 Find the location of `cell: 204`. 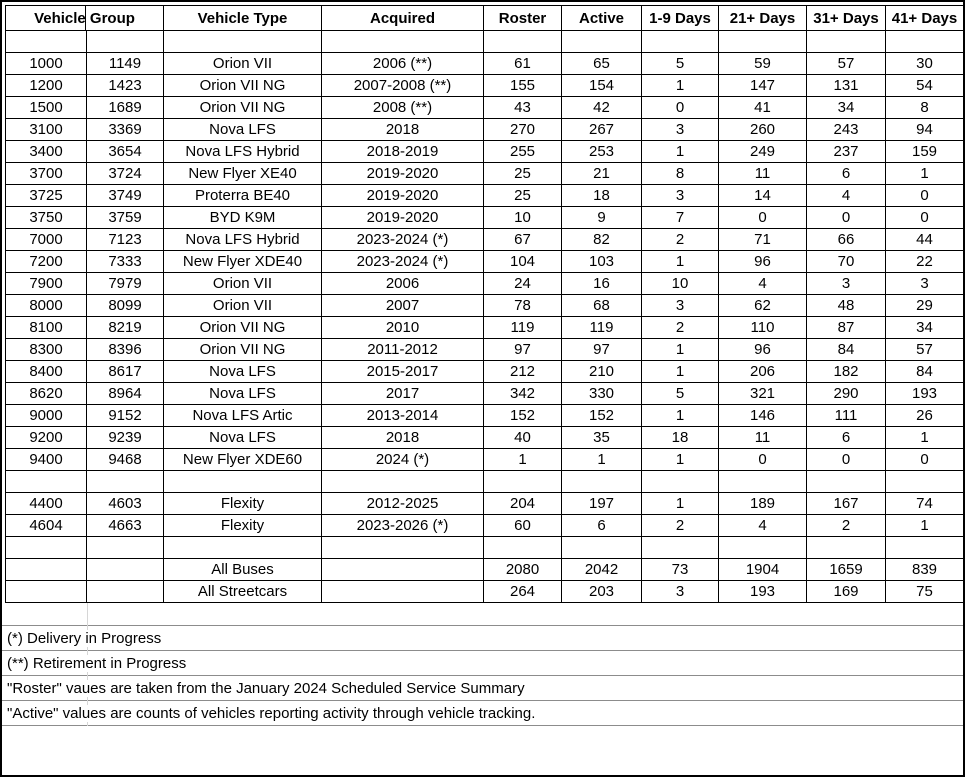

cell: 204 is located at coordinates (522, 503).